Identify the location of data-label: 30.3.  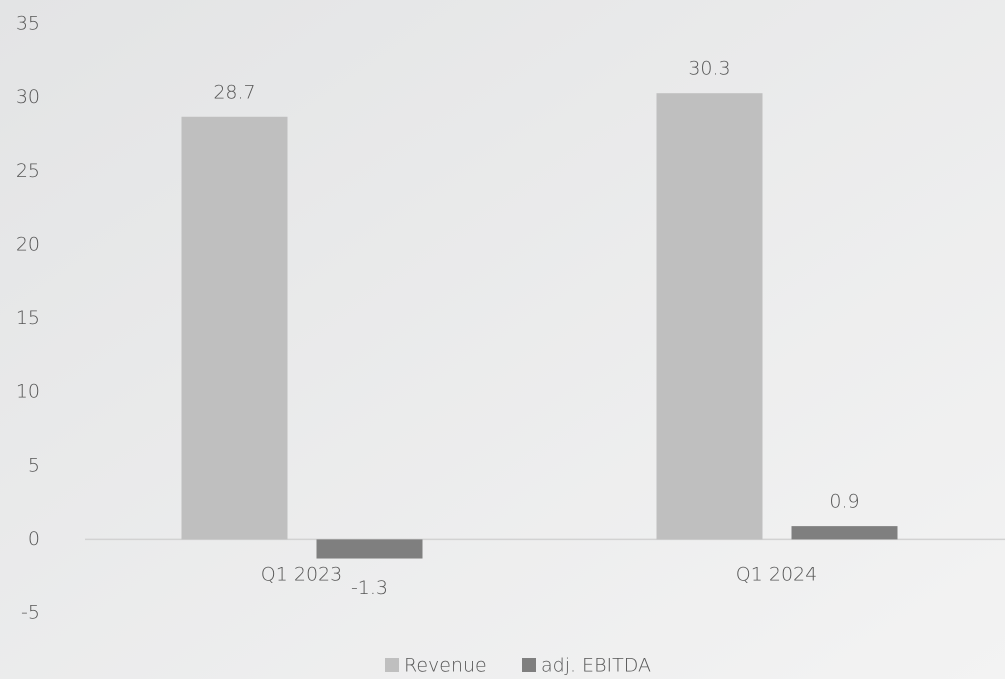
(709, 69).